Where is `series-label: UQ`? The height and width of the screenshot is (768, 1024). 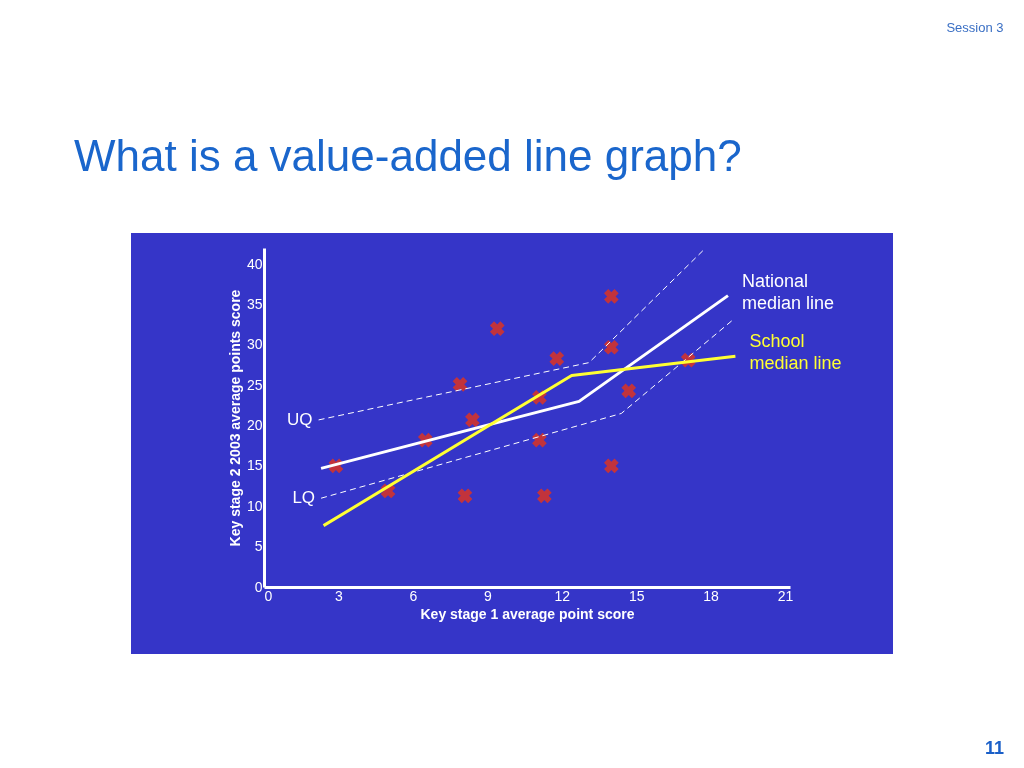 series-label: UQ is located at coordinates (300, 419).